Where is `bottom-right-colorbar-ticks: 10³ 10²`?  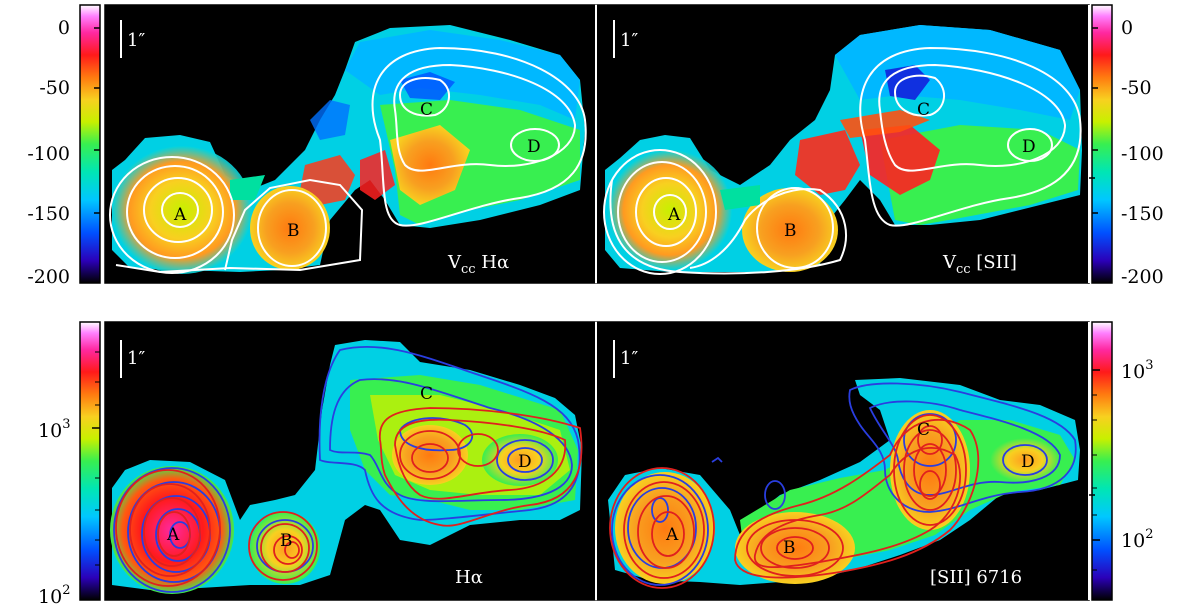
bottom-right-colorbar-ticks: 10³ 10² is located at coordinates (1122, 464).